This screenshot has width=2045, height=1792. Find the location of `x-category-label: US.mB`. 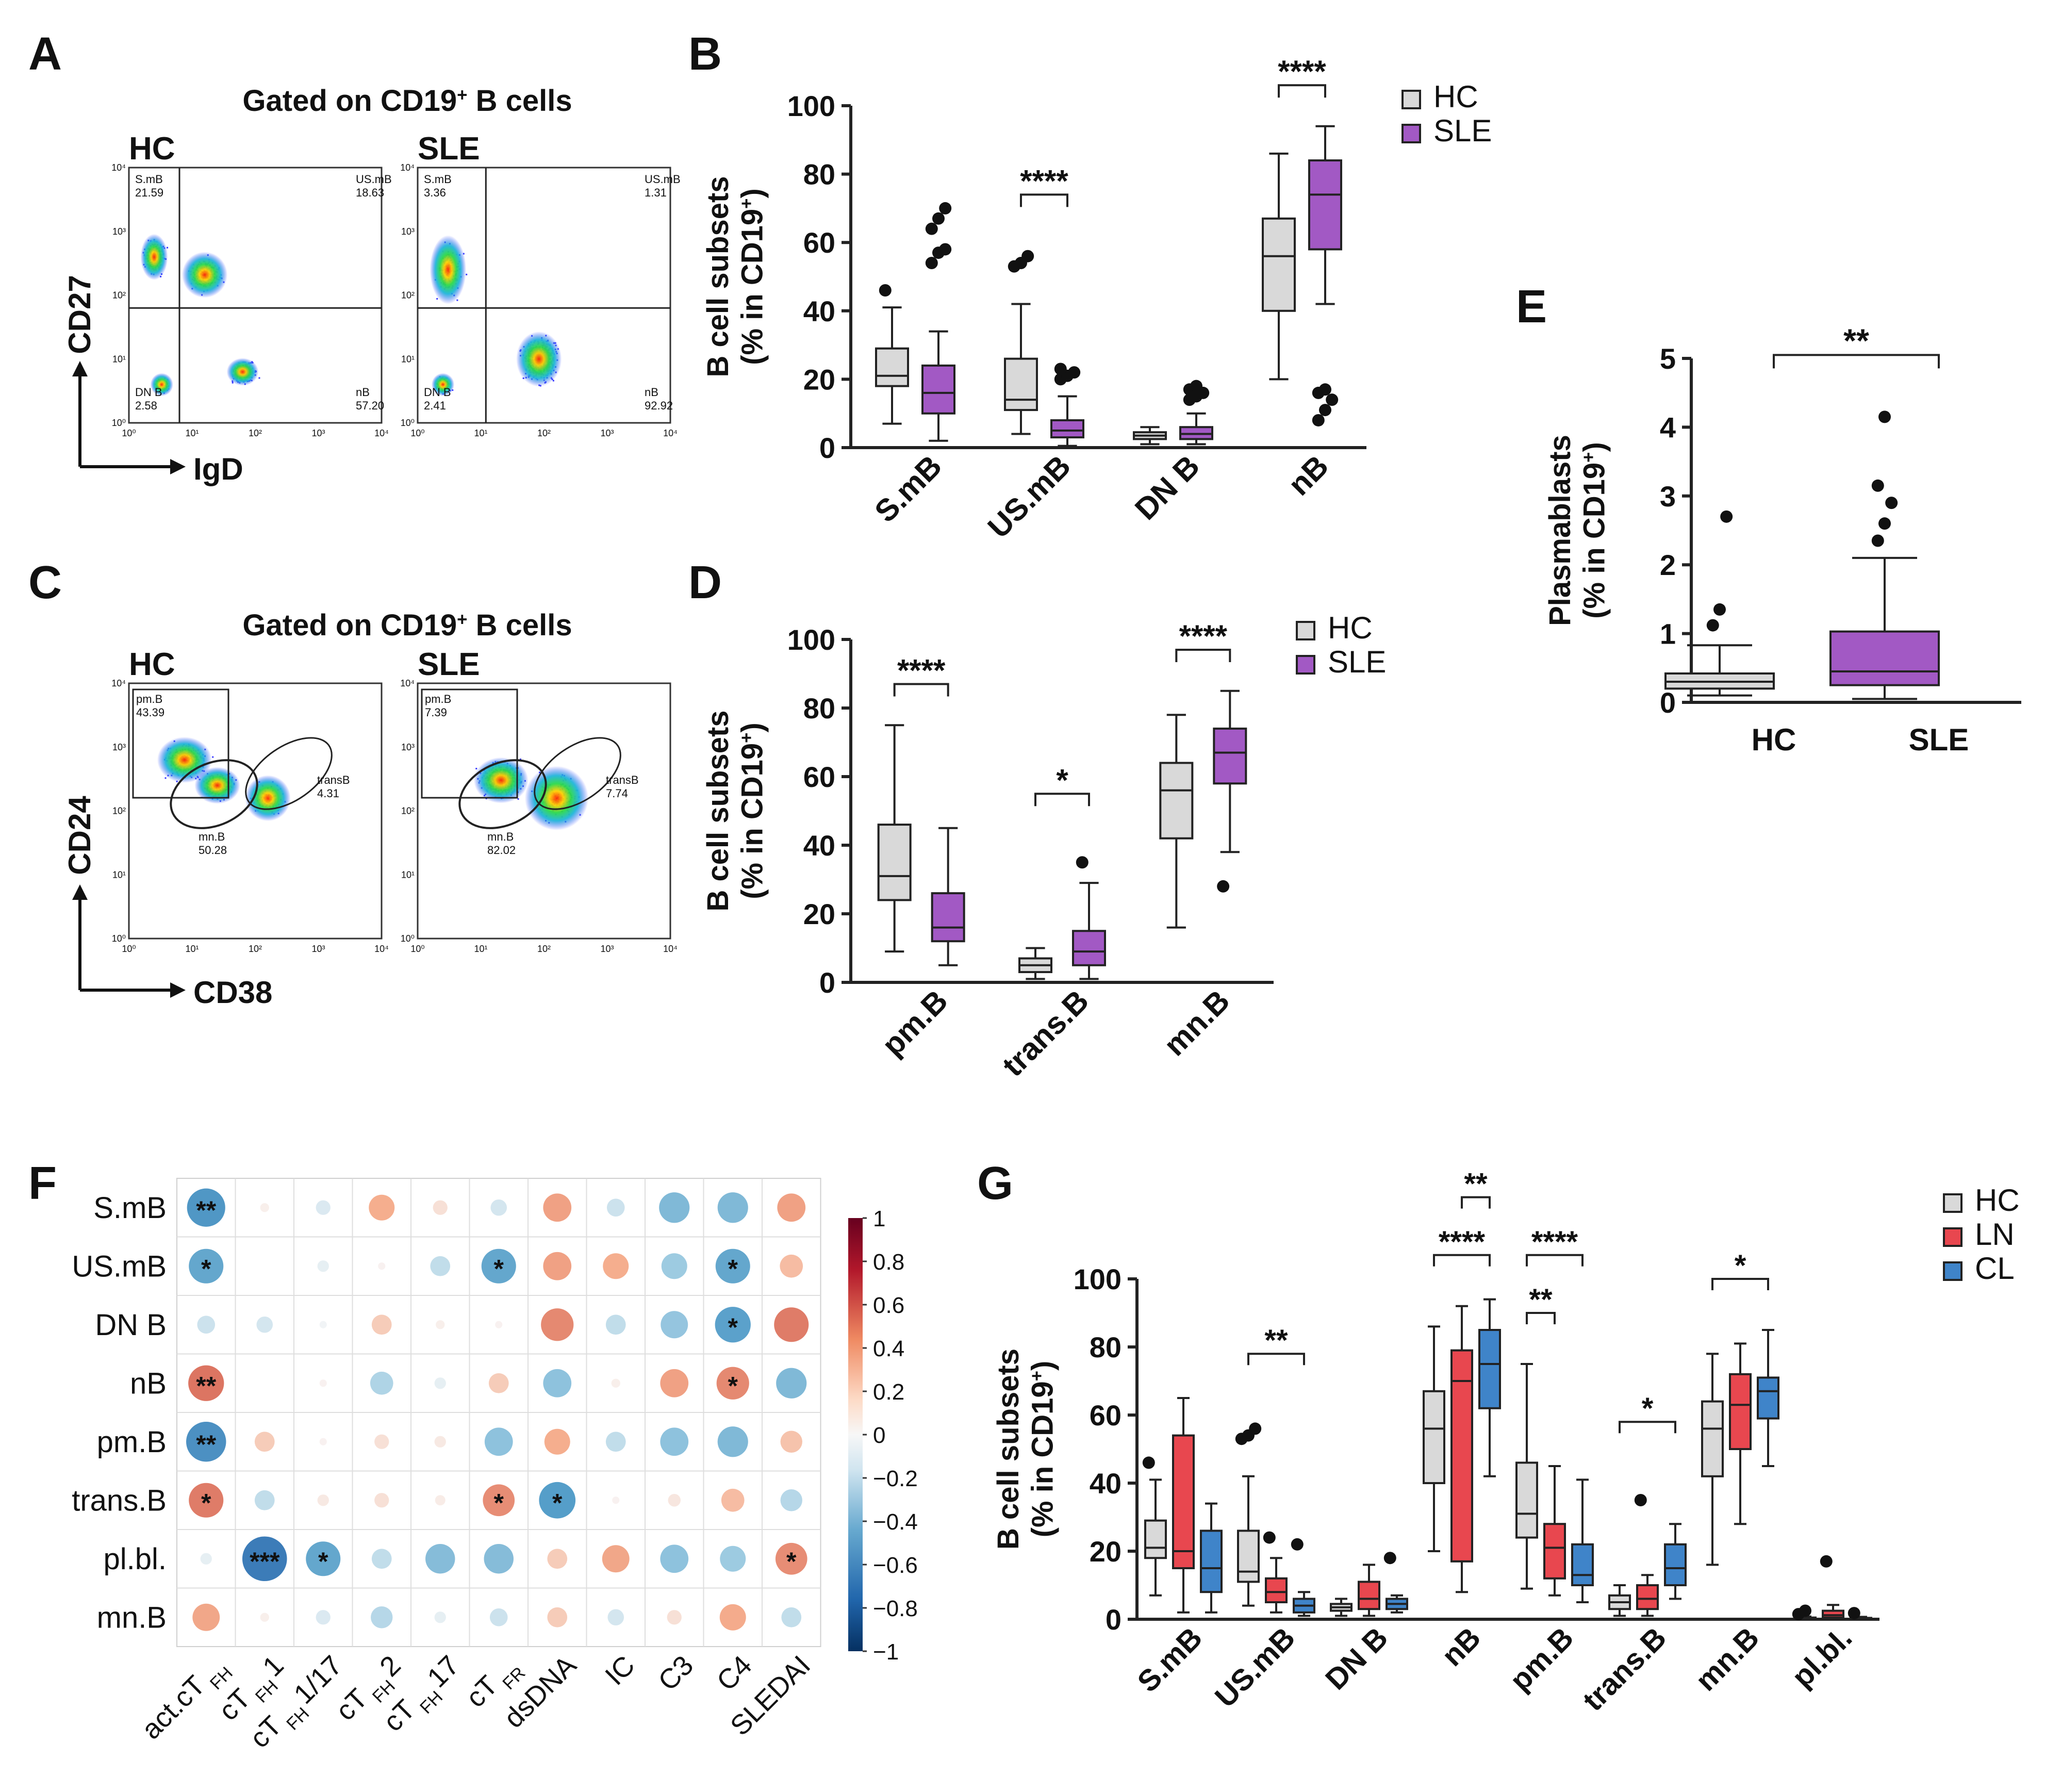

x-category-label: US.mB is located at coordinates (1255, 1667).